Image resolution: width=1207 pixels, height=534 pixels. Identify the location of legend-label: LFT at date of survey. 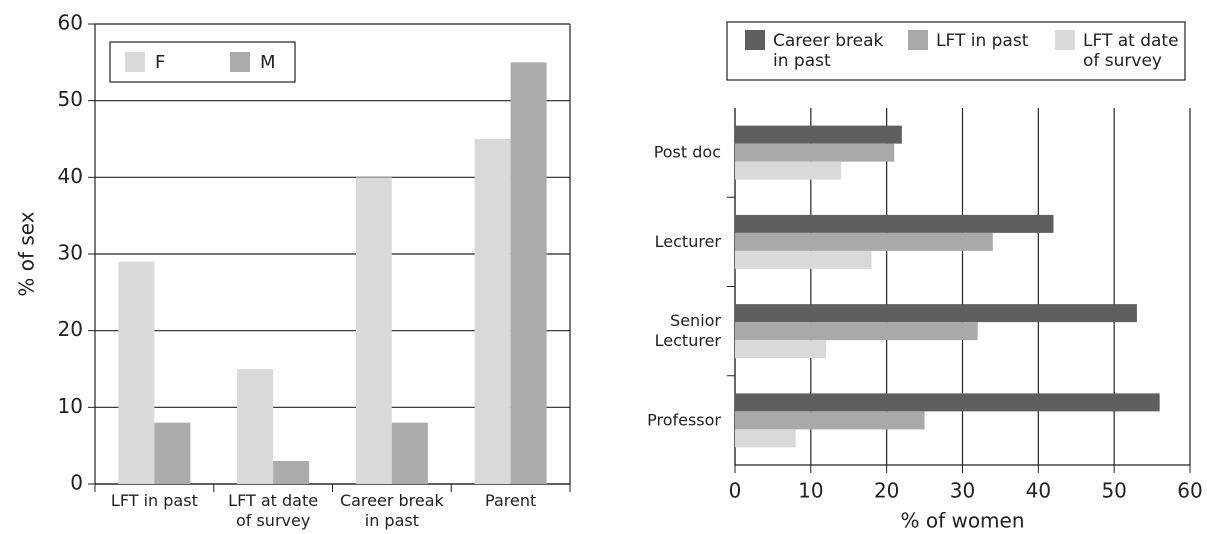
(1131, 51).